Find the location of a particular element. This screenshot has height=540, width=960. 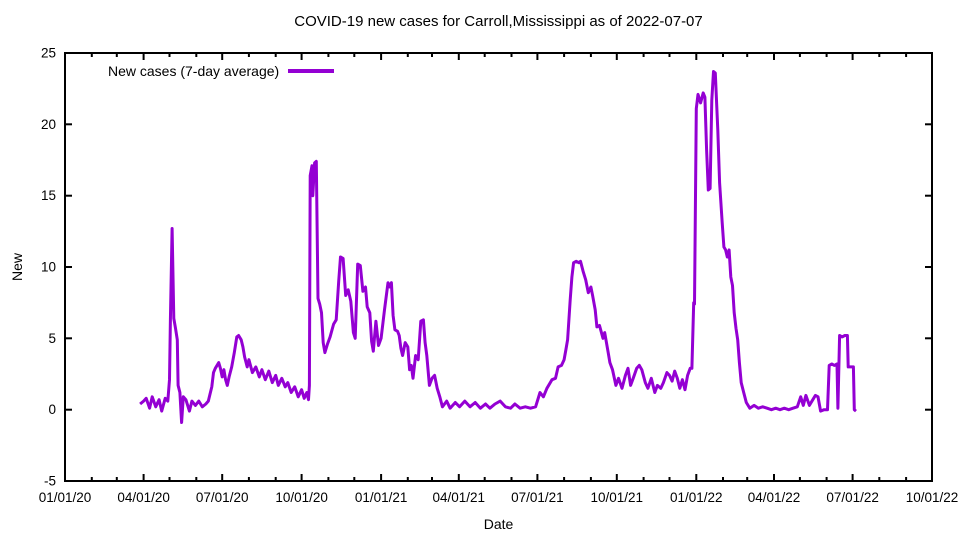

x-tick-label: 10/01/20 is located at coordinates (301, 497).